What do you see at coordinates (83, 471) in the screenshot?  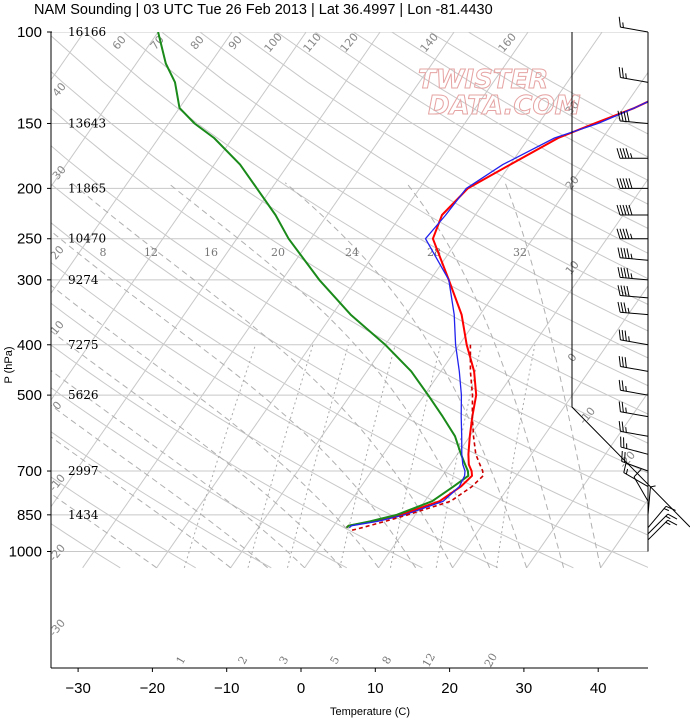 I see `height-label: 2997` at bounding box center [83, 471].